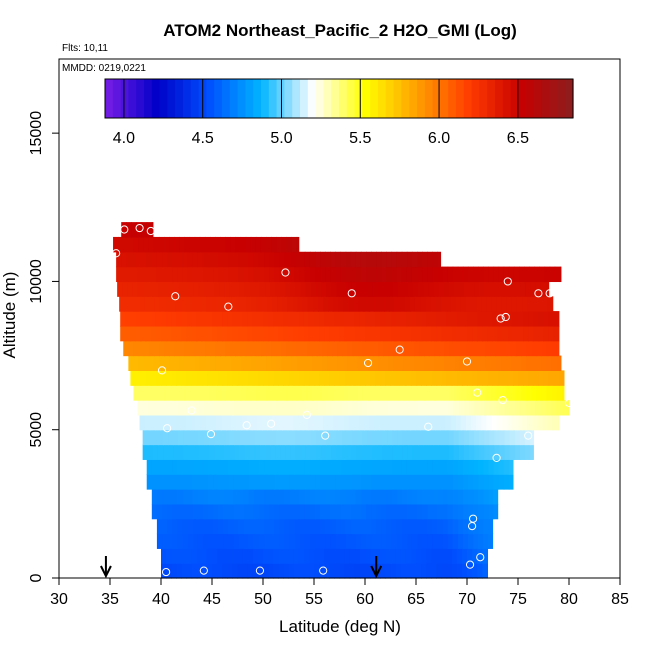  Describe the element at coordinates (416, 599) in the screenshot. I see `x-tick-label: 65` at that location.